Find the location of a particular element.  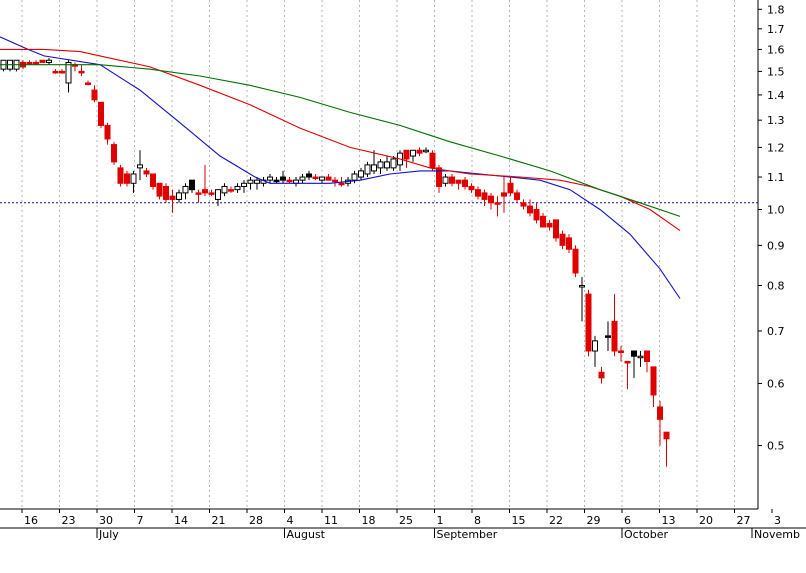

x-tick-label: 14 is located at coordinates (181, 520).